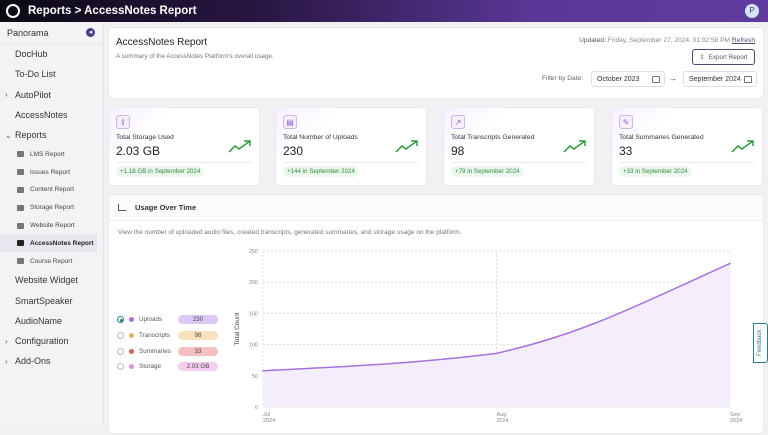 The height and width of the screenshot is (435, 768). I want to click on date-to-value: September 2024, so click(715, 79).